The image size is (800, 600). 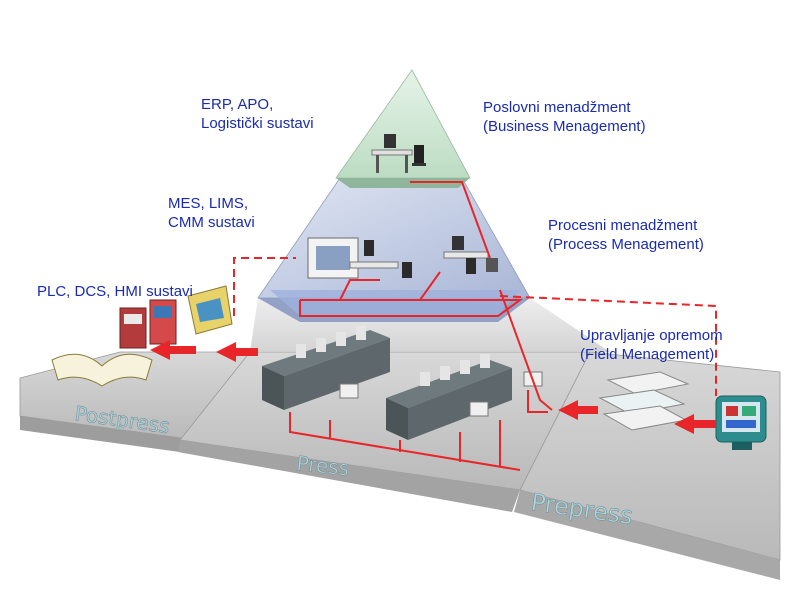 I want to click on label-business-line2: (Business Menagement), so click(x=564, y=126).